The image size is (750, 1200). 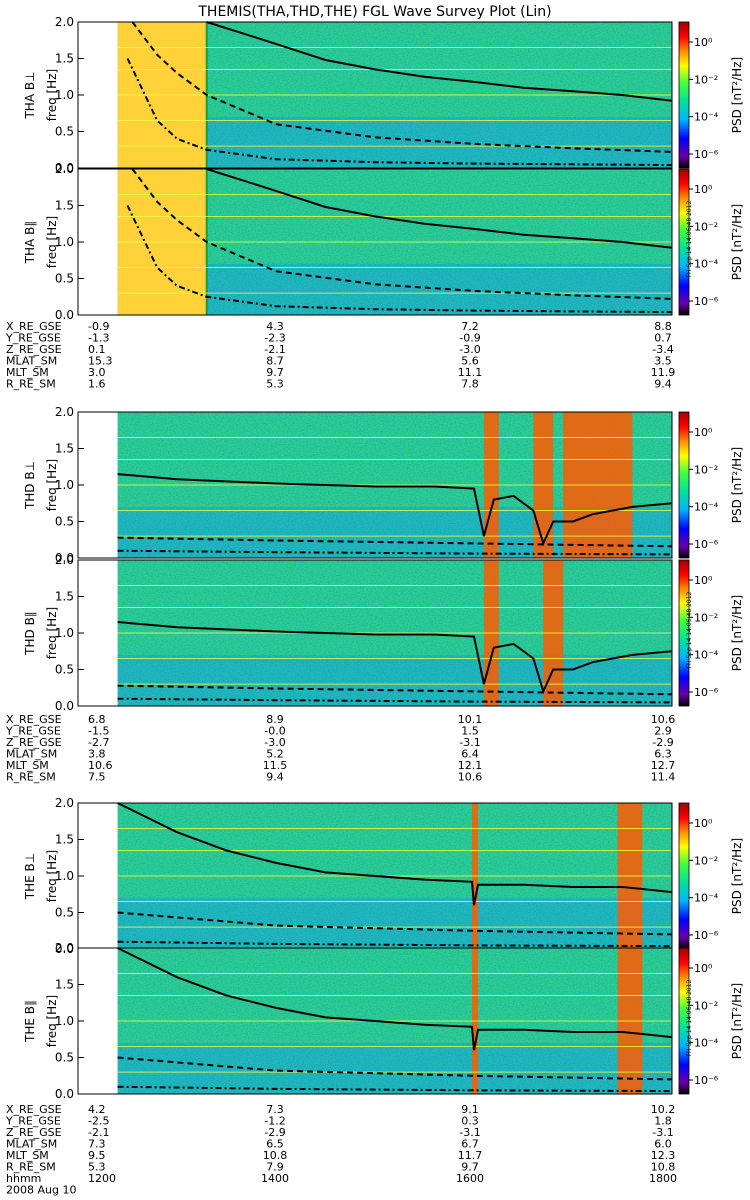 What do you see at coordinates (33, 731) in the screenshot?
I see `ephemeris-row-label: Y_RE_GSE` at bounding box center [33, 731].